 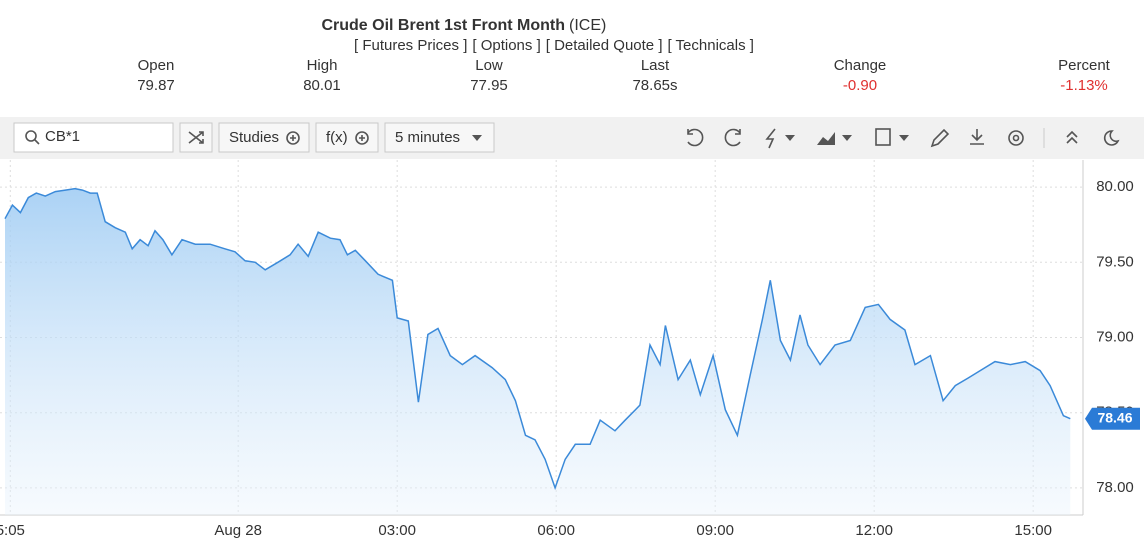 What do you see at coordinates (489, 65) in the screenshot?
I see `quote-label: Low` at bounding box center [489, 65].